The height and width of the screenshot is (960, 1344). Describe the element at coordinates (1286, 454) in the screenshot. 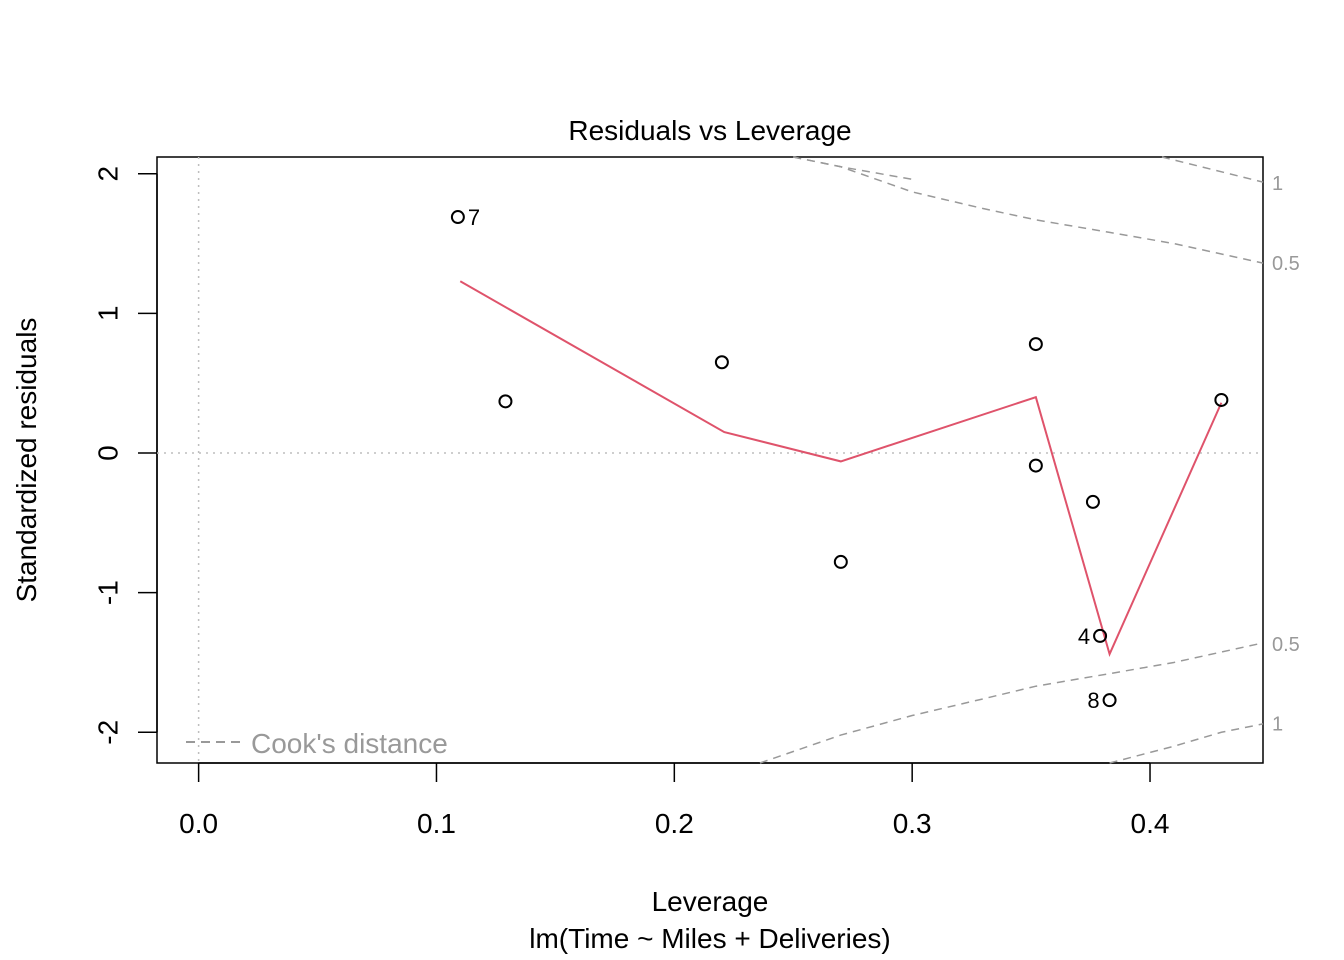

I see `cooks-distance-level-labels: 1 0.5 0.5 1` at that location.